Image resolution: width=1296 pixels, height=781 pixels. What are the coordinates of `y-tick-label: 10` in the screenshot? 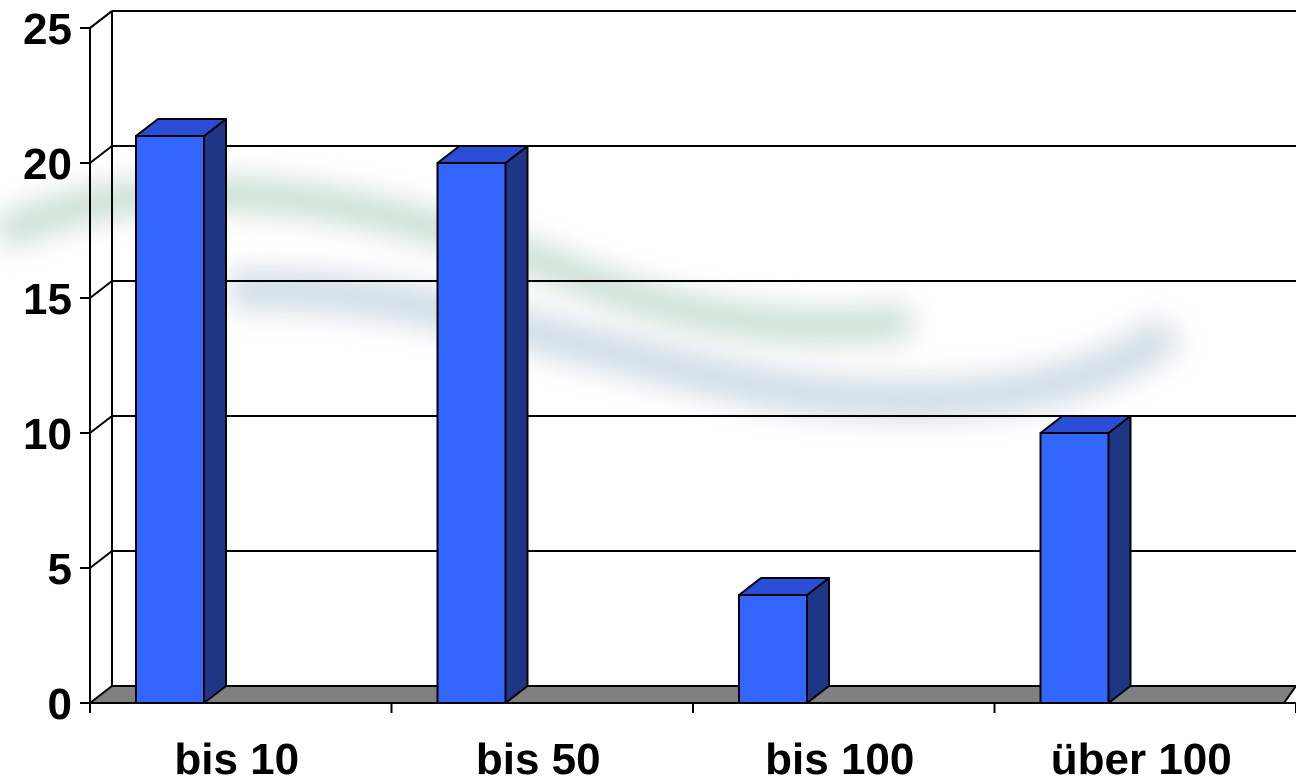 It's located at (47, 434).